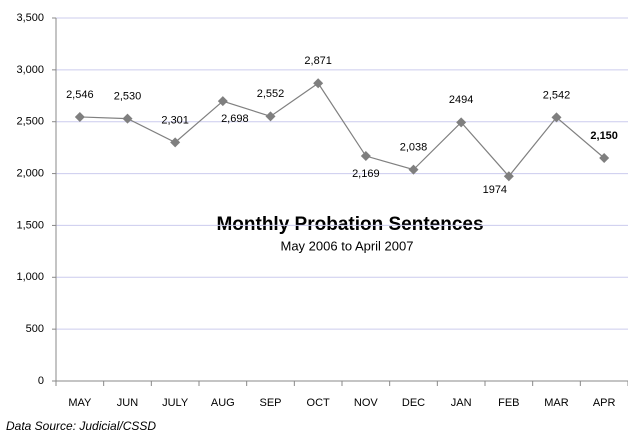  I want to click on data-label: 2,150, so click(604, 136).